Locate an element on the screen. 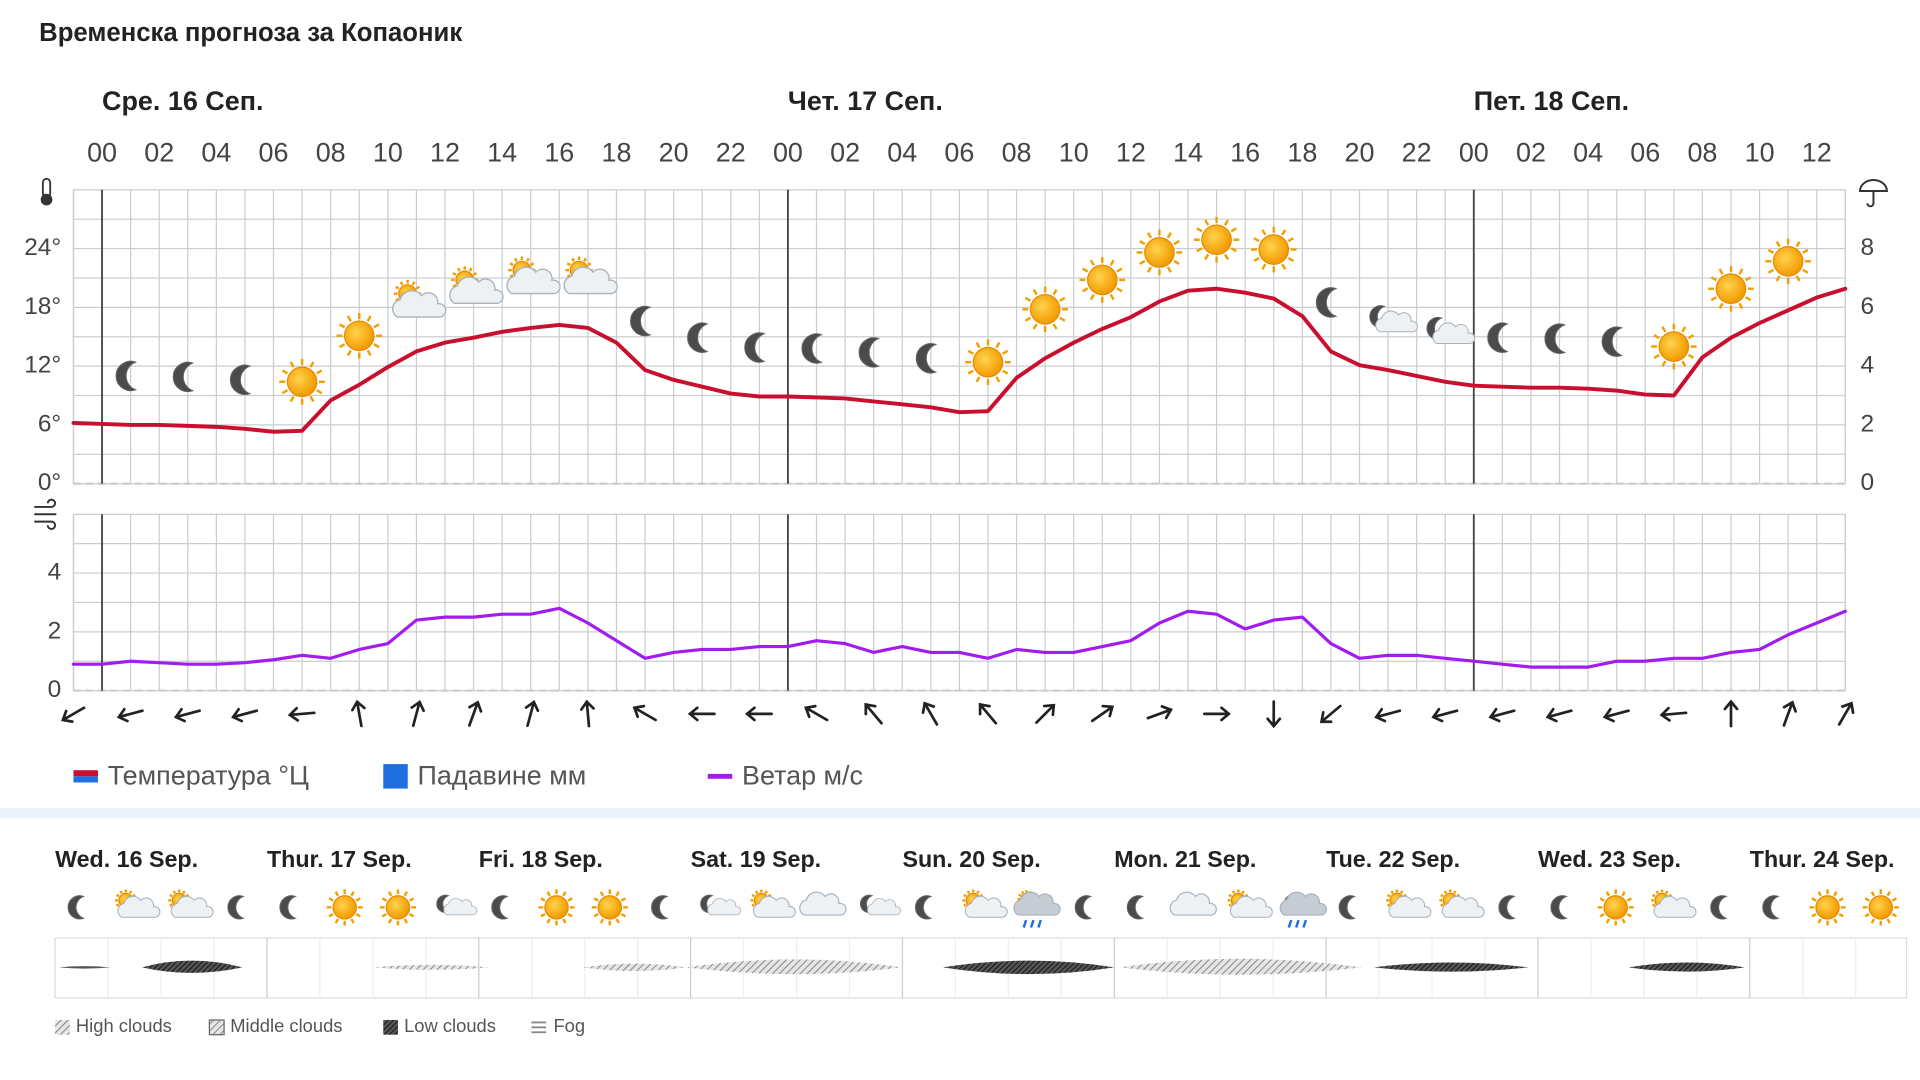 Image resolution: width=1920 pixels, height=1080 pixels. x-tick-label: 00 is located at coordinates (1474, 152).